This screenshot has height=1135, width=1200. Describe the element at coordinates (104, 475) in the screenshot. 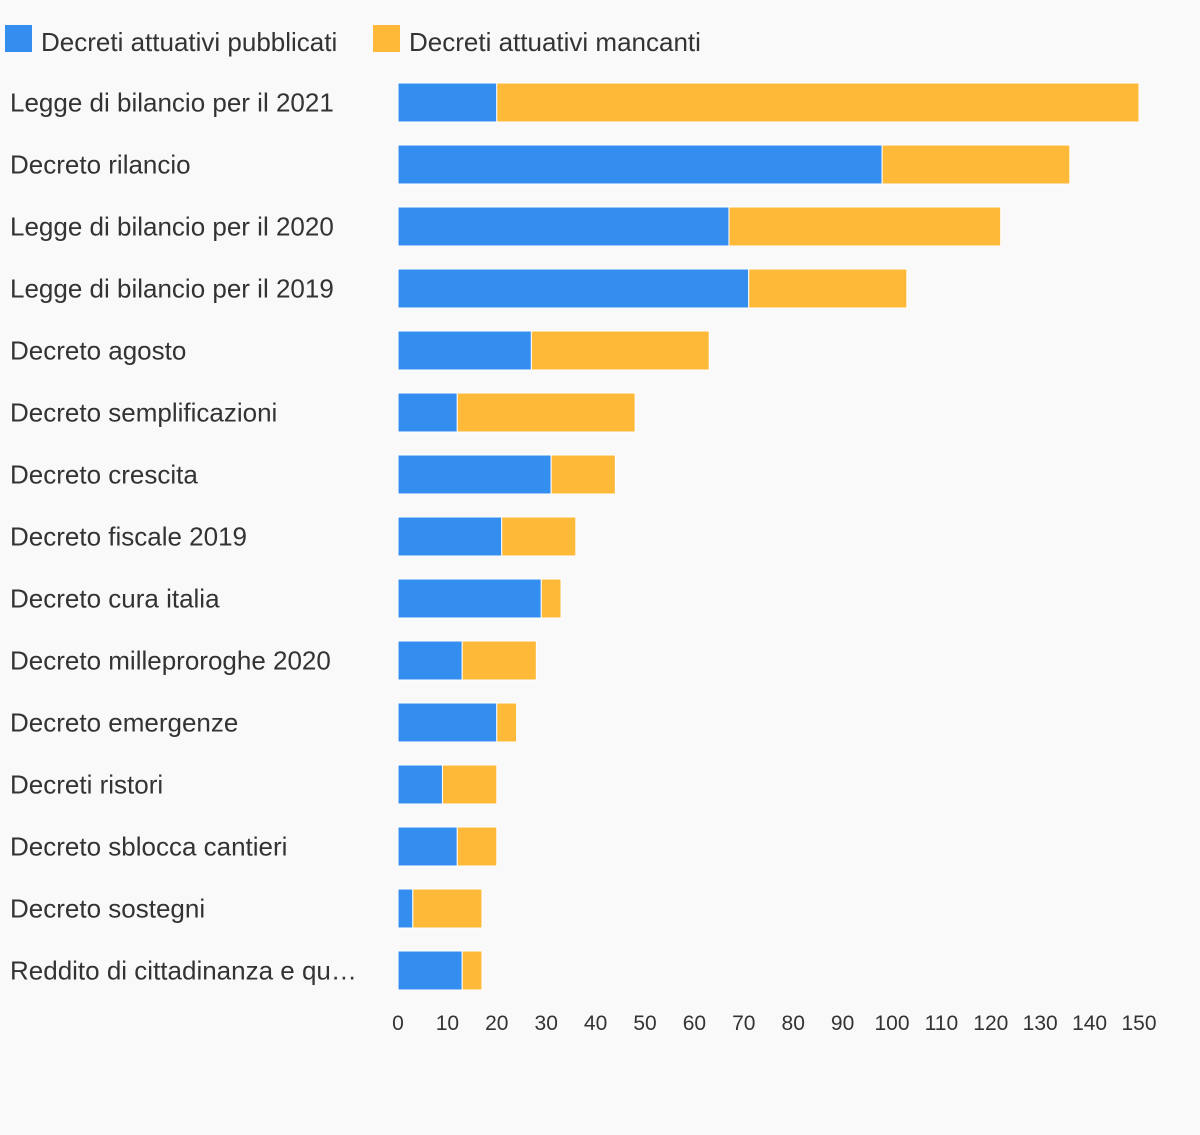

I see `category-label: Decreto crescita` at that location.